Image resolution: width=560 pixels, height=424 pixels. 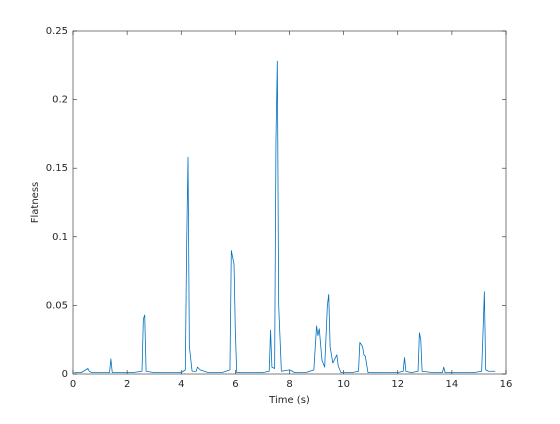 I want to click on y-tick-label: 0.2, so click(x=60, y=100).